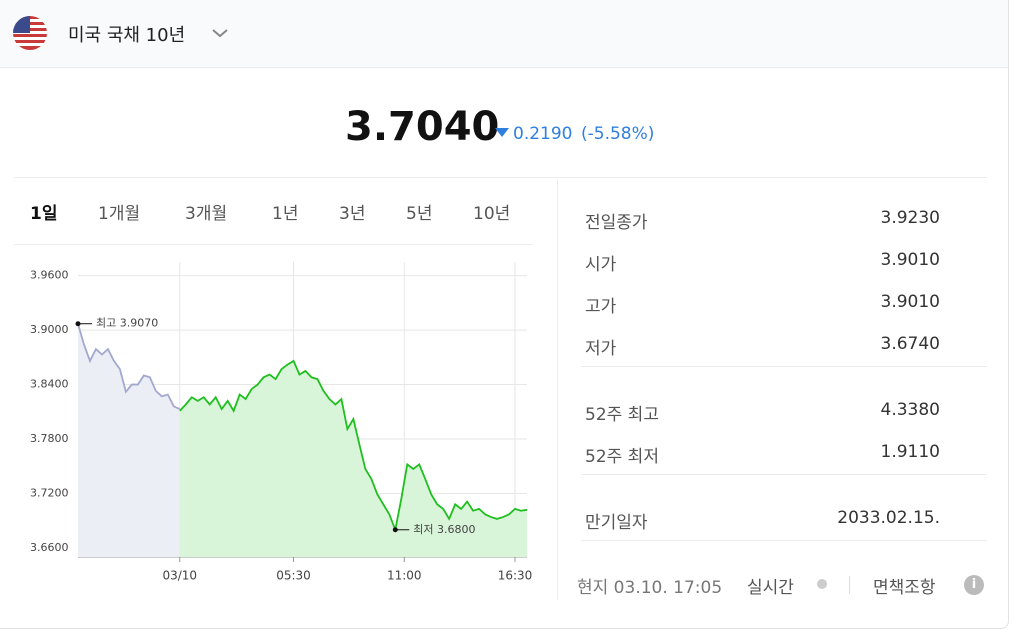 This screenshot has width=1028, height=634. I want to click on y-tick-label: 3.6600, so click(49, 547).